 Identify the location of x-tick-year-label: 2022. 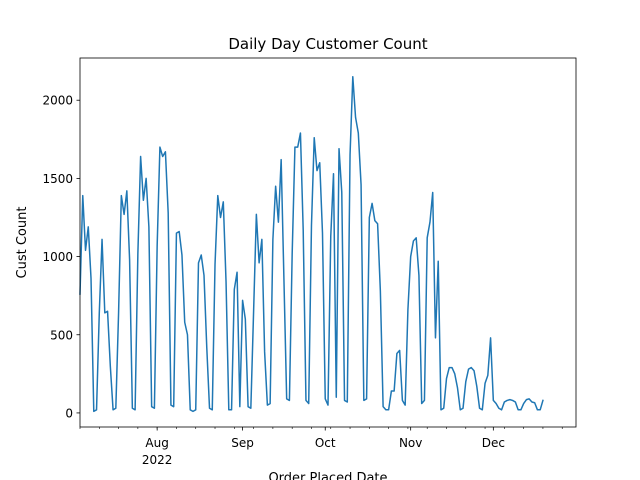
(157, 460).